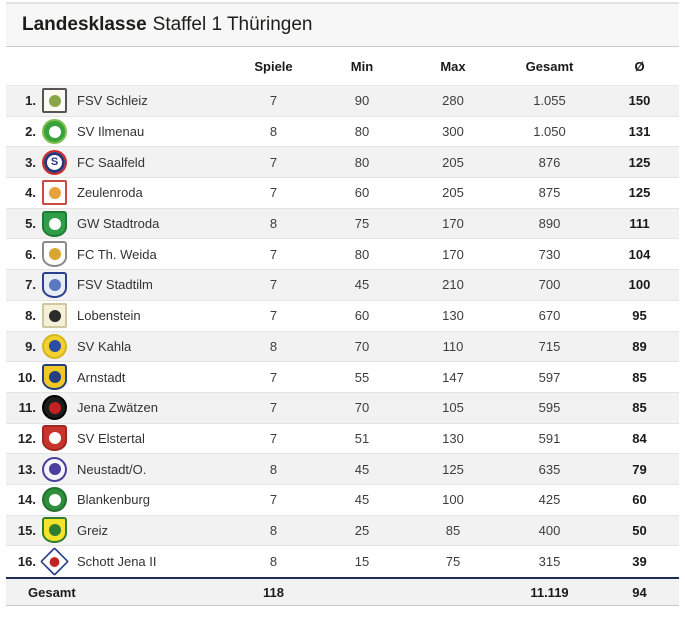 The height and width of the screenshot is (621, 685). I want to click on crest-sv-ilmenau-icon, so click(54, 132).